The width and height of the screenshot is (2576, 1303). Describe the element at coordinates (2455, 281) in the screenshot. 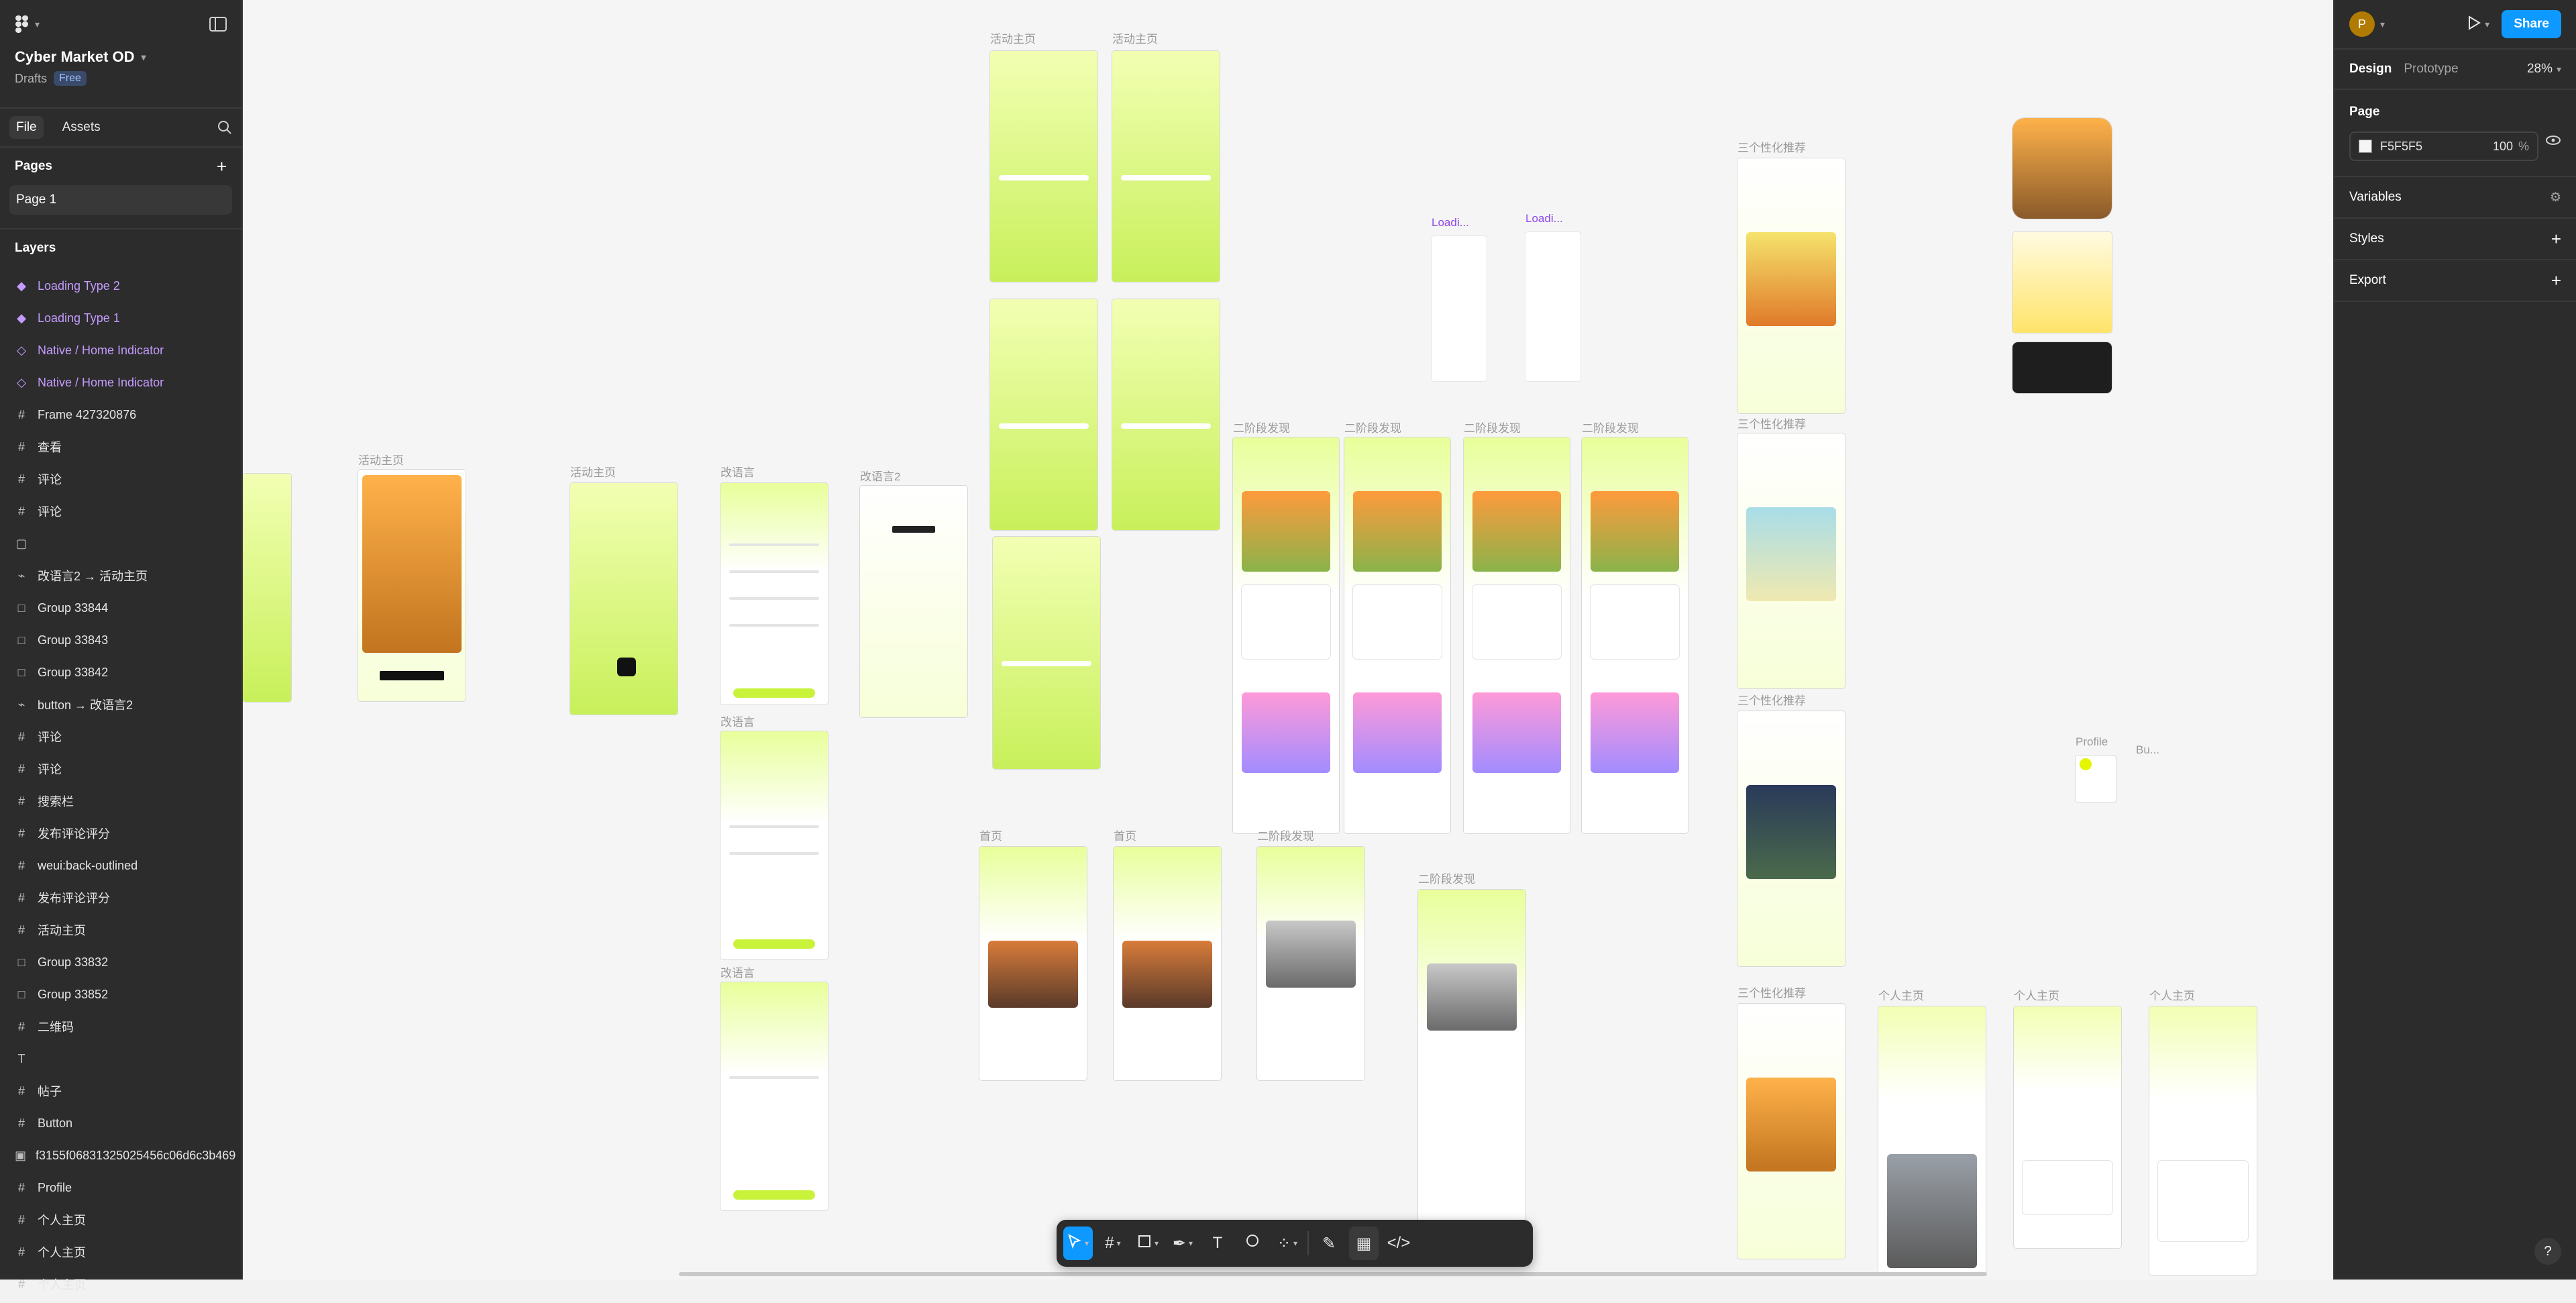

I see `export-section: Export +` at that location.